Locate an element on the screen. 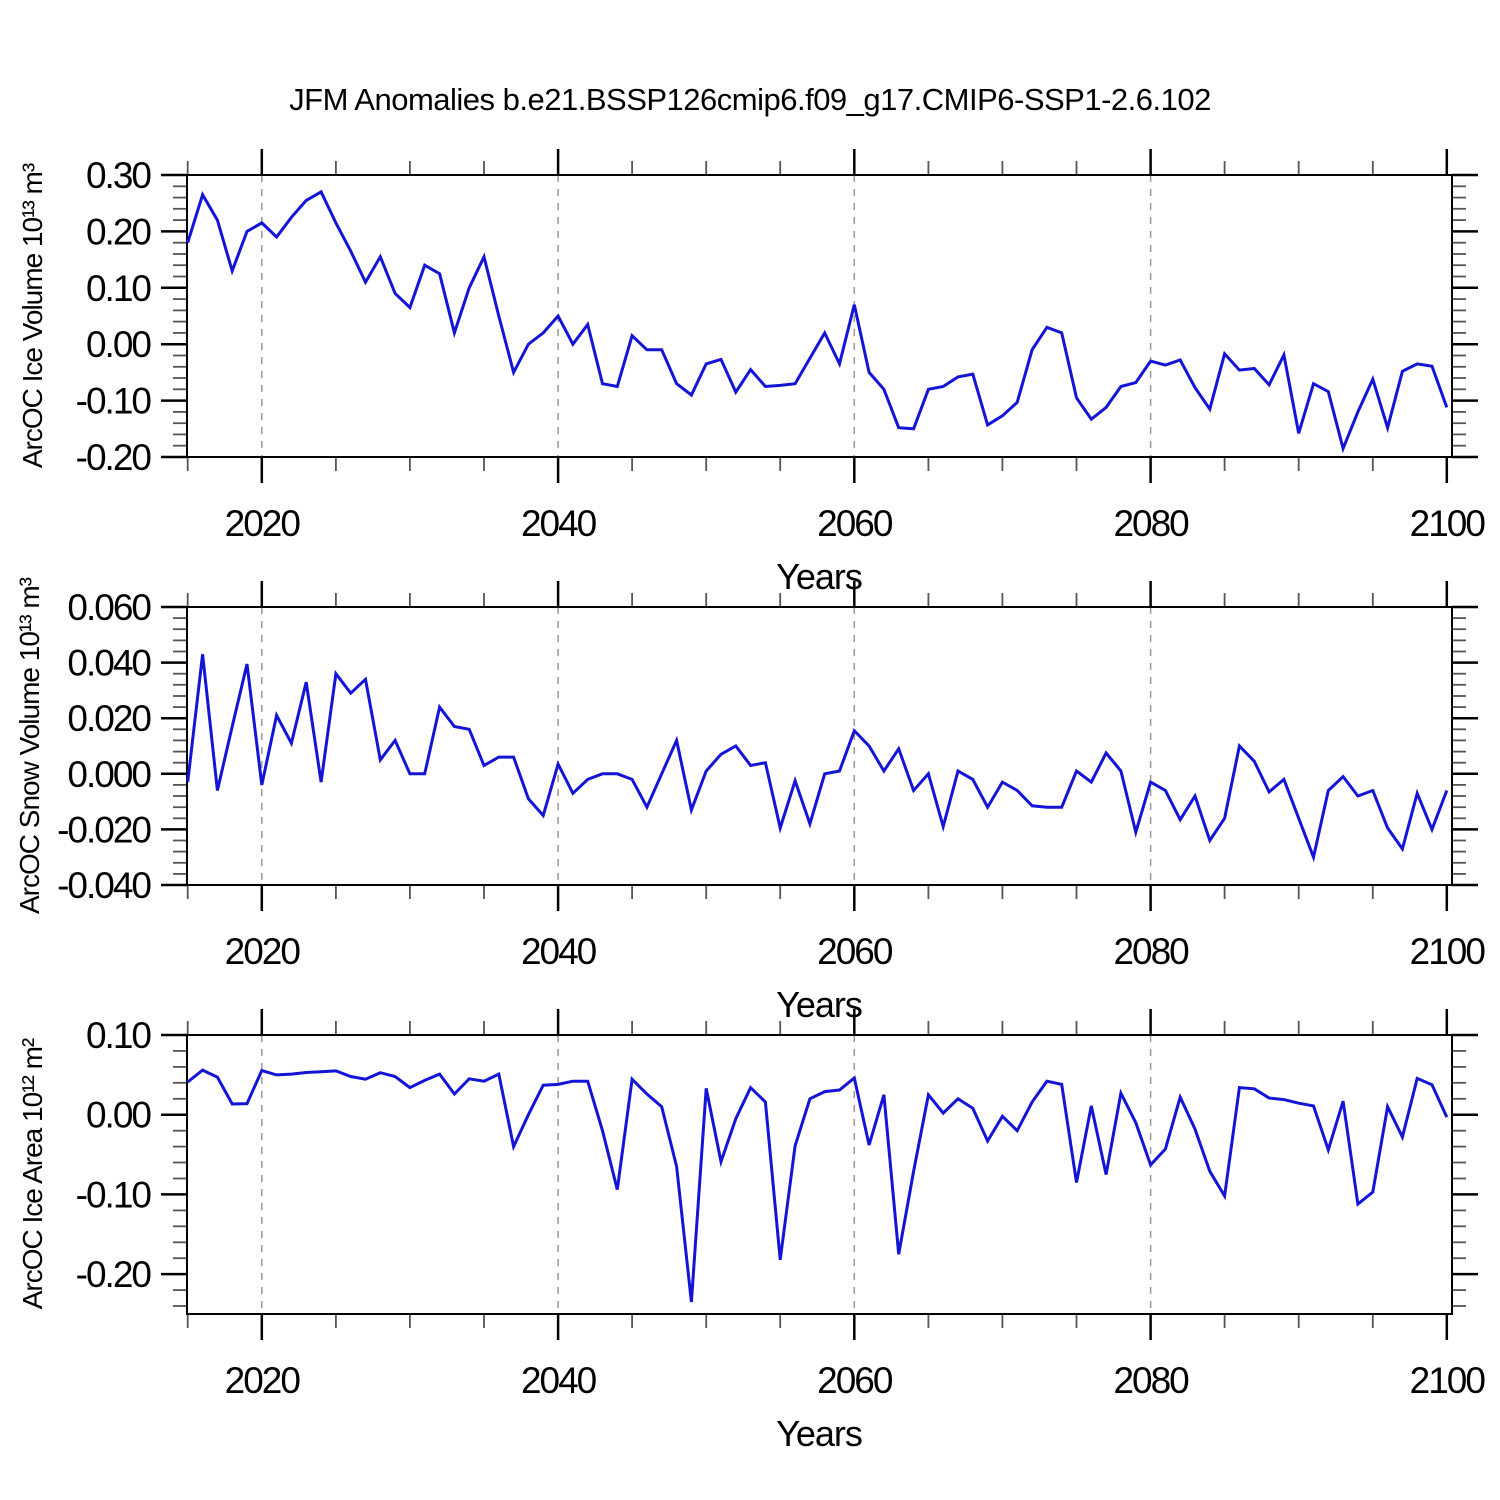  y-tick-label: 0.000 is located at coordinates (109, 774).